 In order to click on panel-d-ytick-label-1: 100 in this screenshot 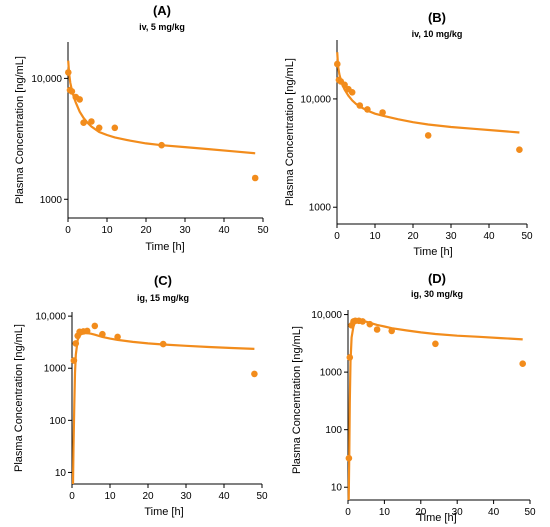, I will do `click(333, 430)`.